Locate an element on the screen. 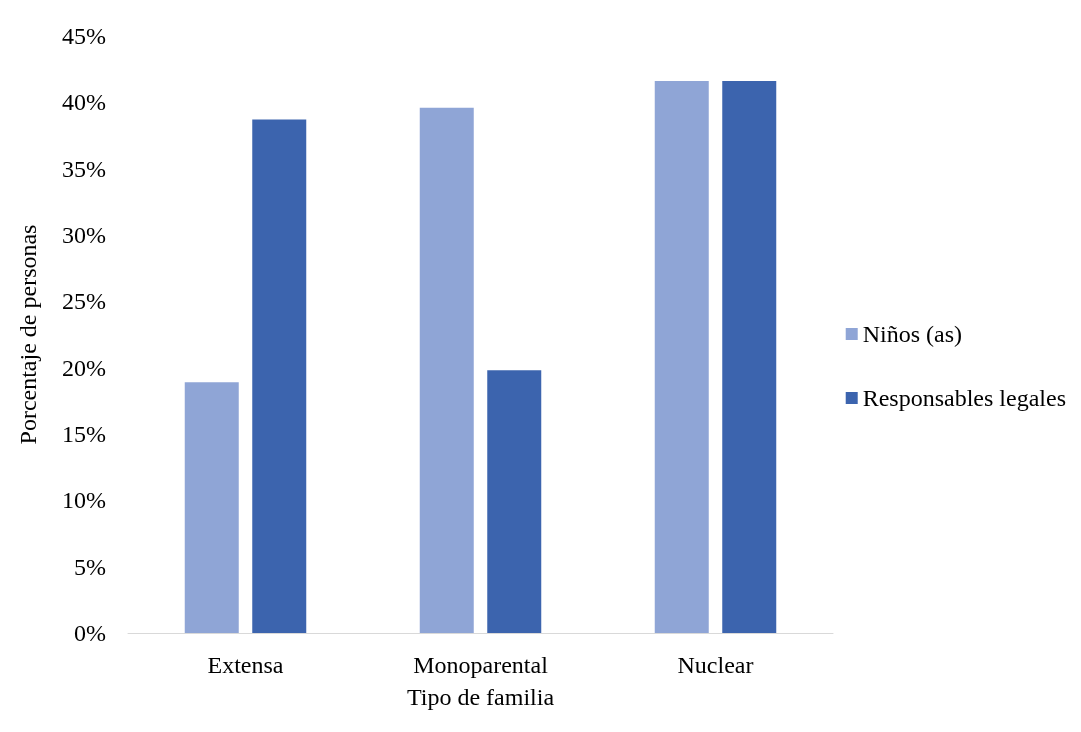 The height and width of the screenshot is (732, 1081). y-tick-label: 30% is located at coordinates (84, 235).